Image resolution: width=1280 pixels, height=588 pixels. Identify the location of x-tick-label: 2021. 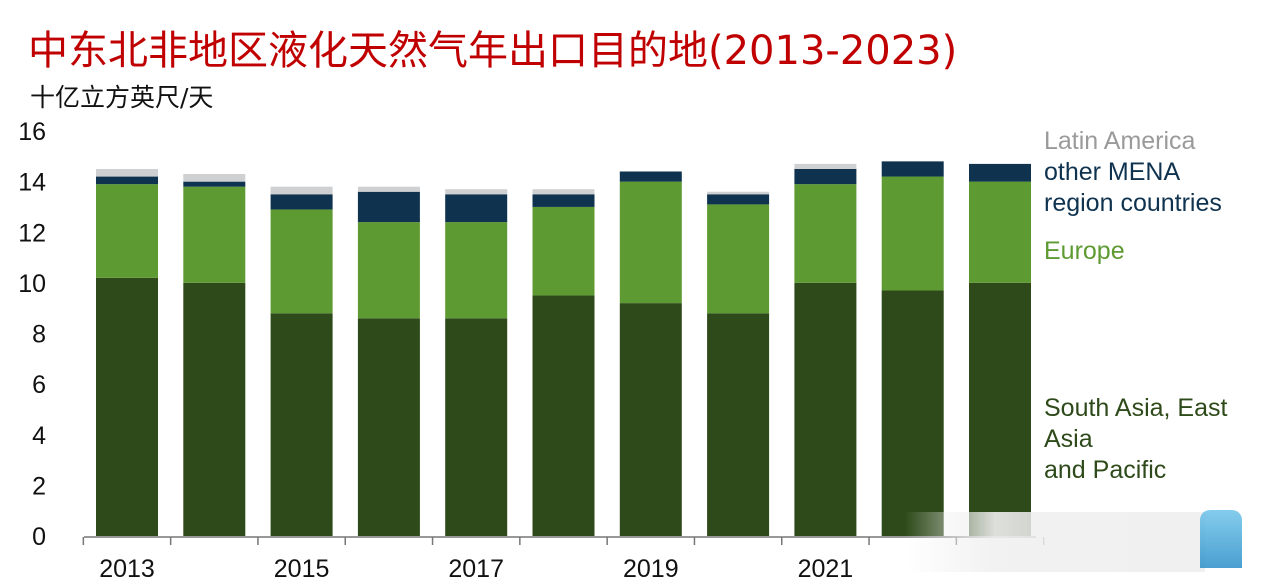
(826, 569).